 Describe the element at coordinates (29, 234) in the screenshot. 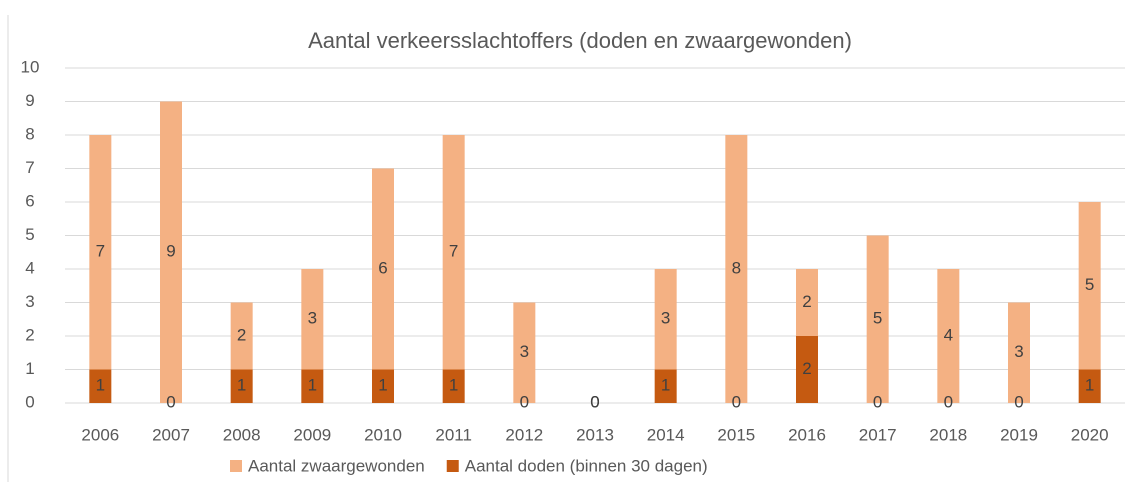

I see `y-tick-label: 5` at that location.